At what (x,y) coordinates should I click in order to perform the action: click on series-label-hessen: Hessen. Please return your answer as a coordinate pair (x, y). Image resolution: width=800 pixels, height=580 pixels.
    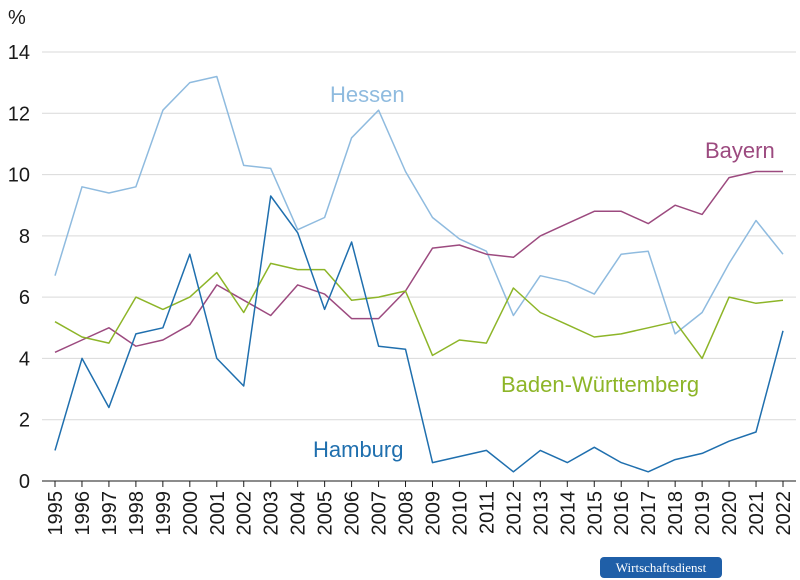
    Looking at the image, I should click on (367, 94).